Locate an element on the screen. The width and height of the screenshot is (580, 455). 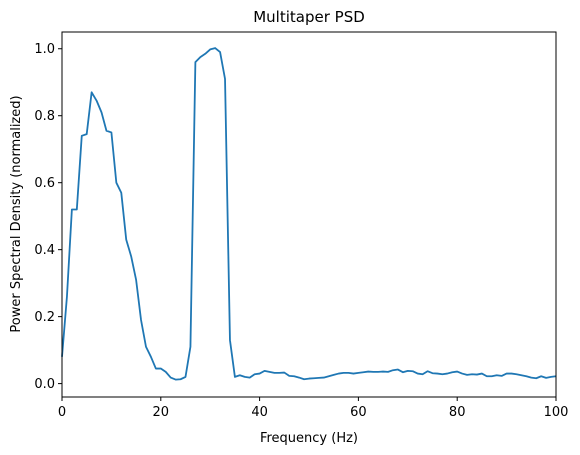
y-tick-label: 0.0 is located at coordinates (44, 384).